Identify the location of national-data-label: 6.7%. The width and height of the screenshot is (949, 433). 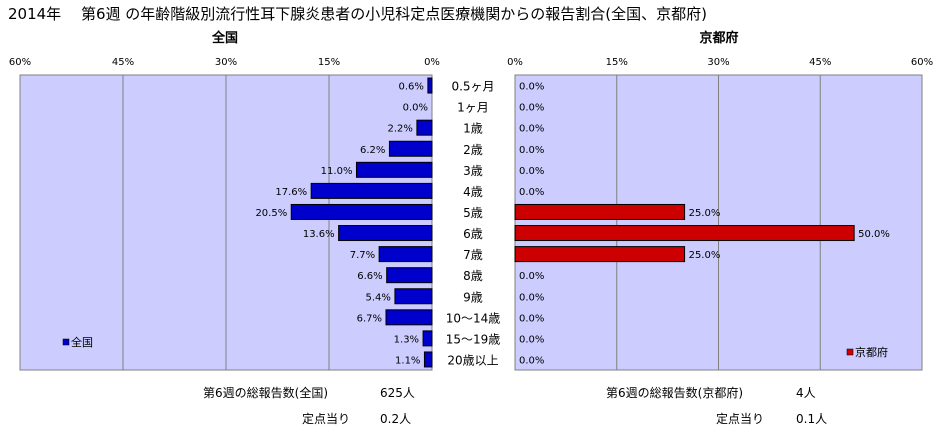
(369, 318).